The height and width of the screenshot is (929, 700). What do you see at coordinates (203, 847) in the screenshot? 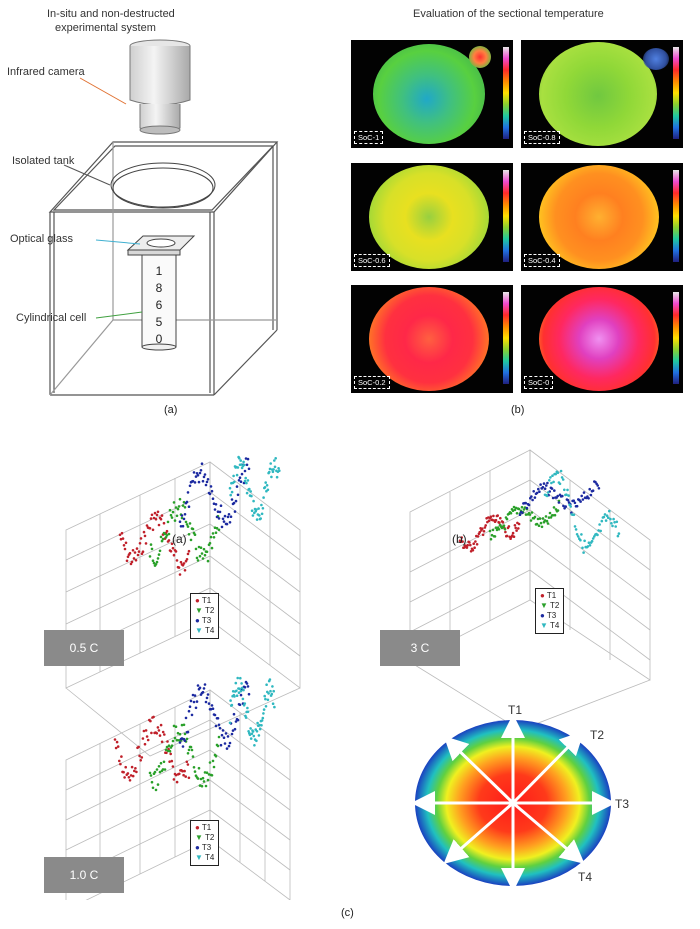
I see `legend-item: ● T3` at bounding box center [203, 847].